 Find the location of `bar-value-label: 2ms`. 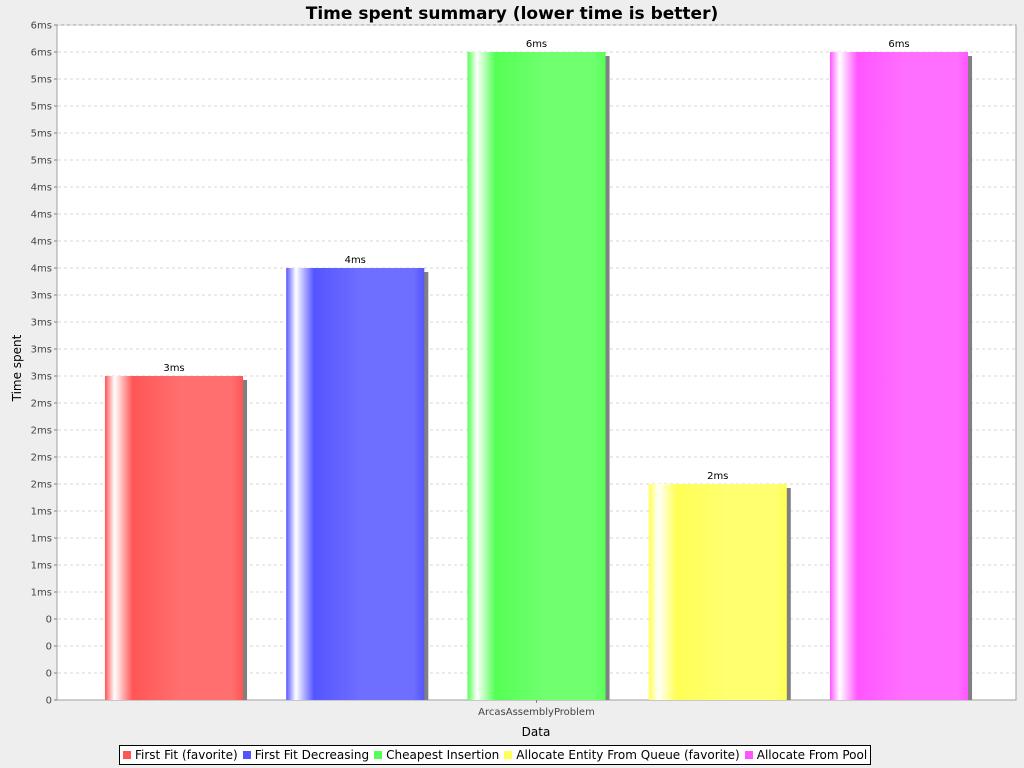

bar-value-label: 2ms is located at coordinates (717, 476).